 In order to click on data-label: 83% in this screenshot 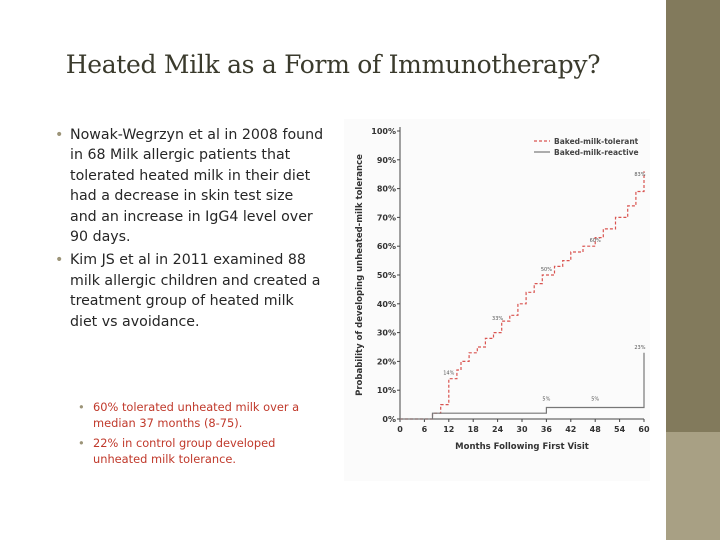, I will do `click(639, 175)`.